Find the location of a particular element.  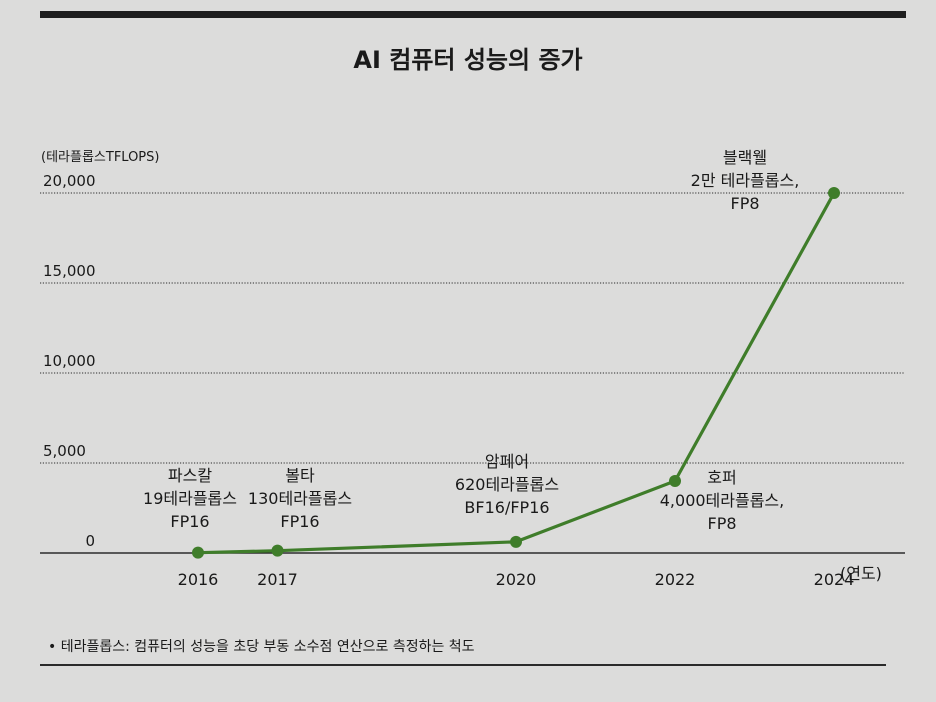

annotation-2016-line-2: FP16 is located at coordinates (189, 521).